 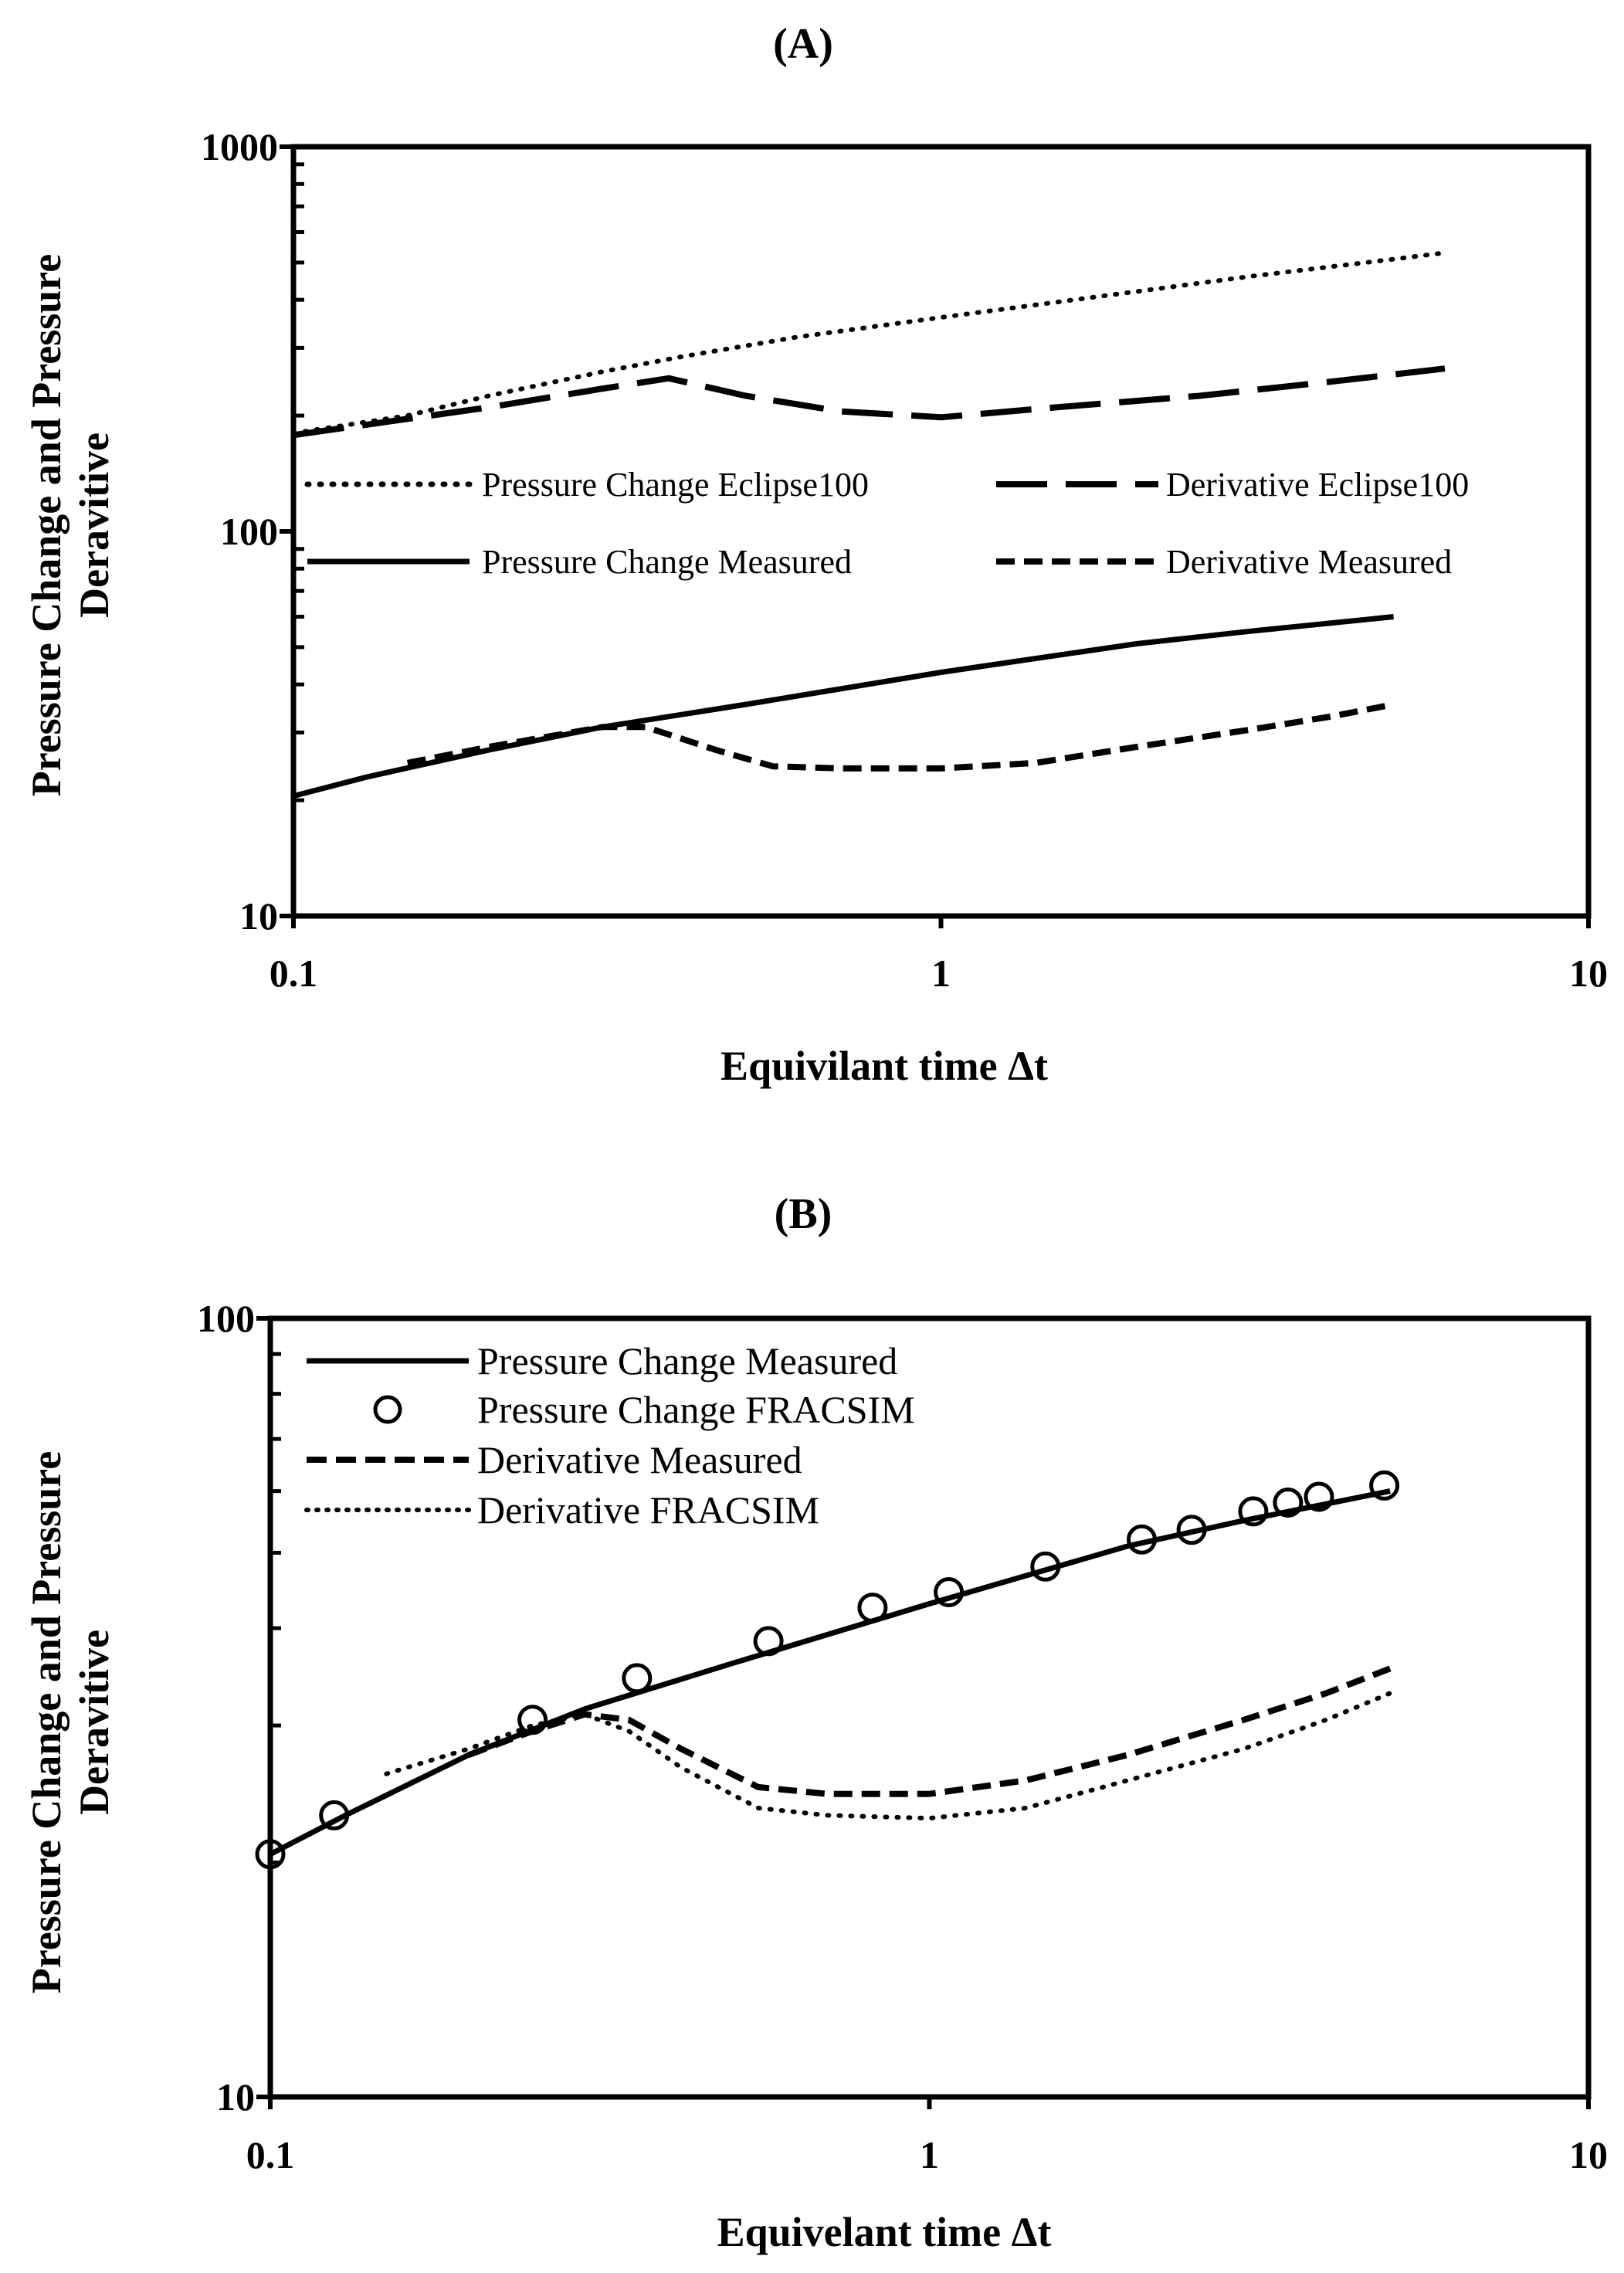 I want to click on chart-a-series-line-pressure-change-measured, so click(x=843, y=706).